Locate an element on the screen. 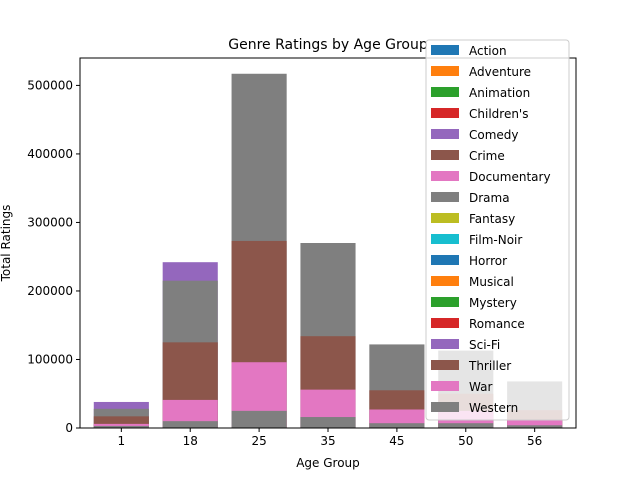  legend-label: Documentary is located at coordinates (510, 177).